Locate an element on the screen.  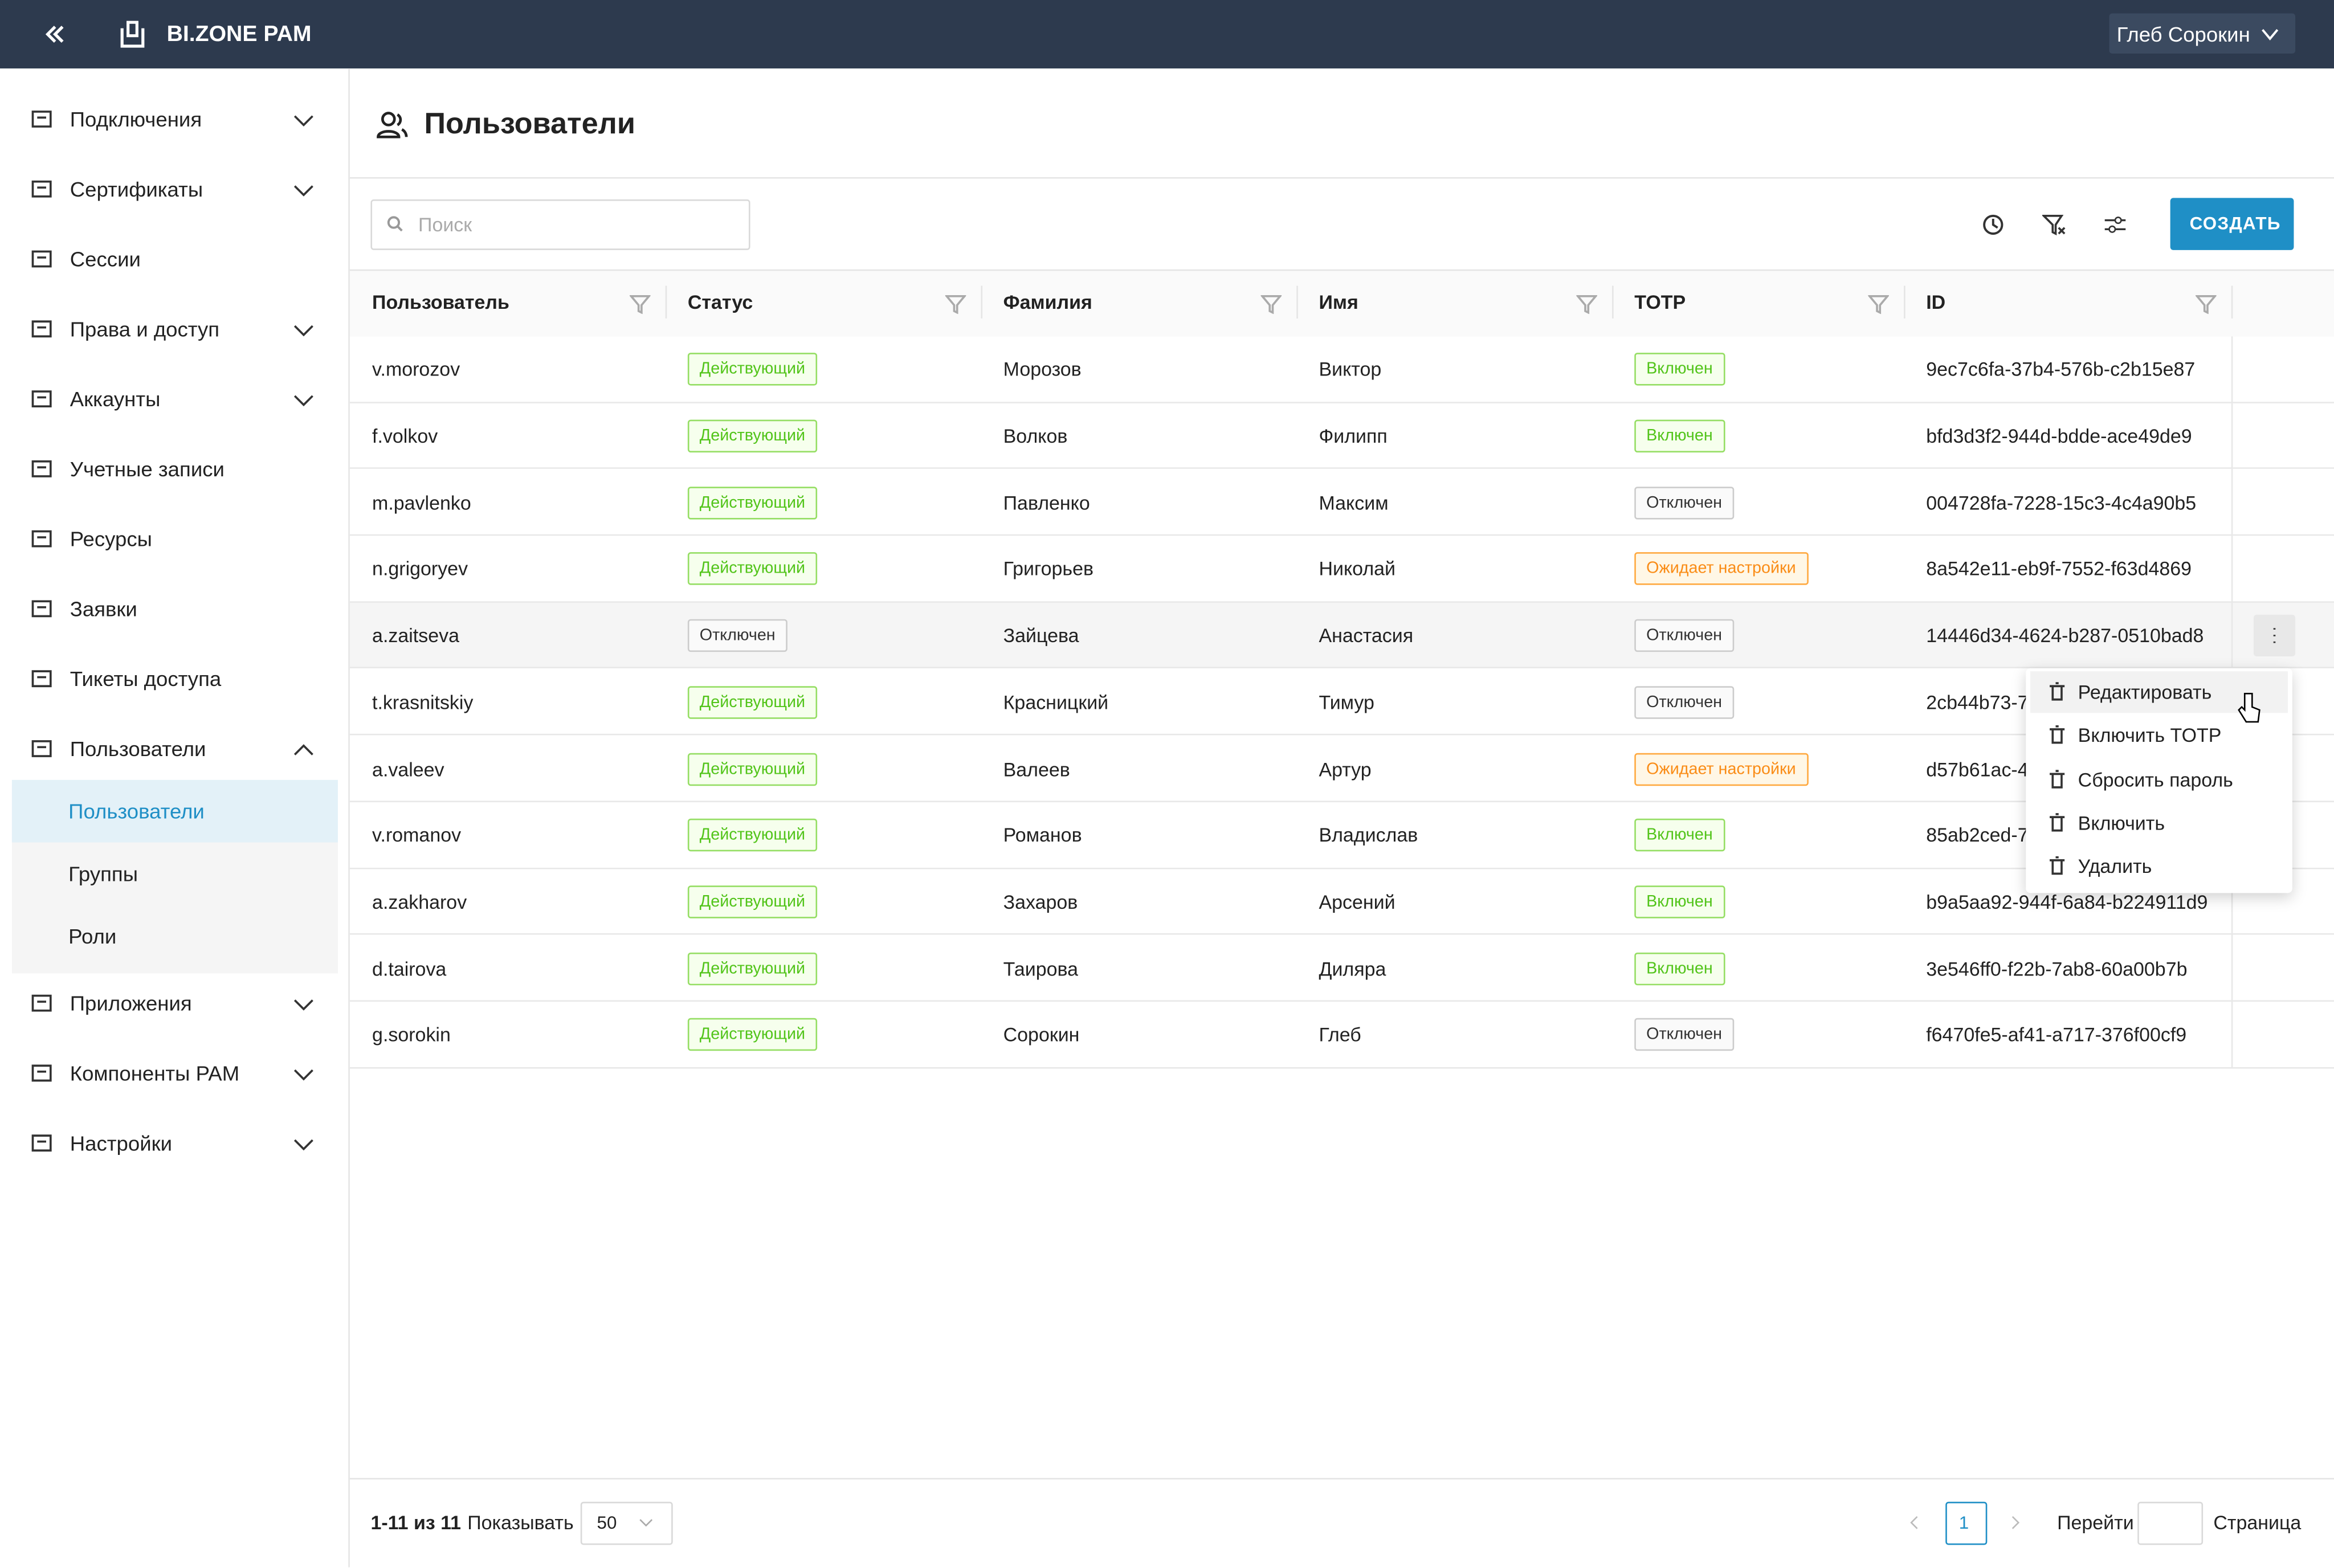
nav-item: Права и доступ is located at coordinates (145, 329).